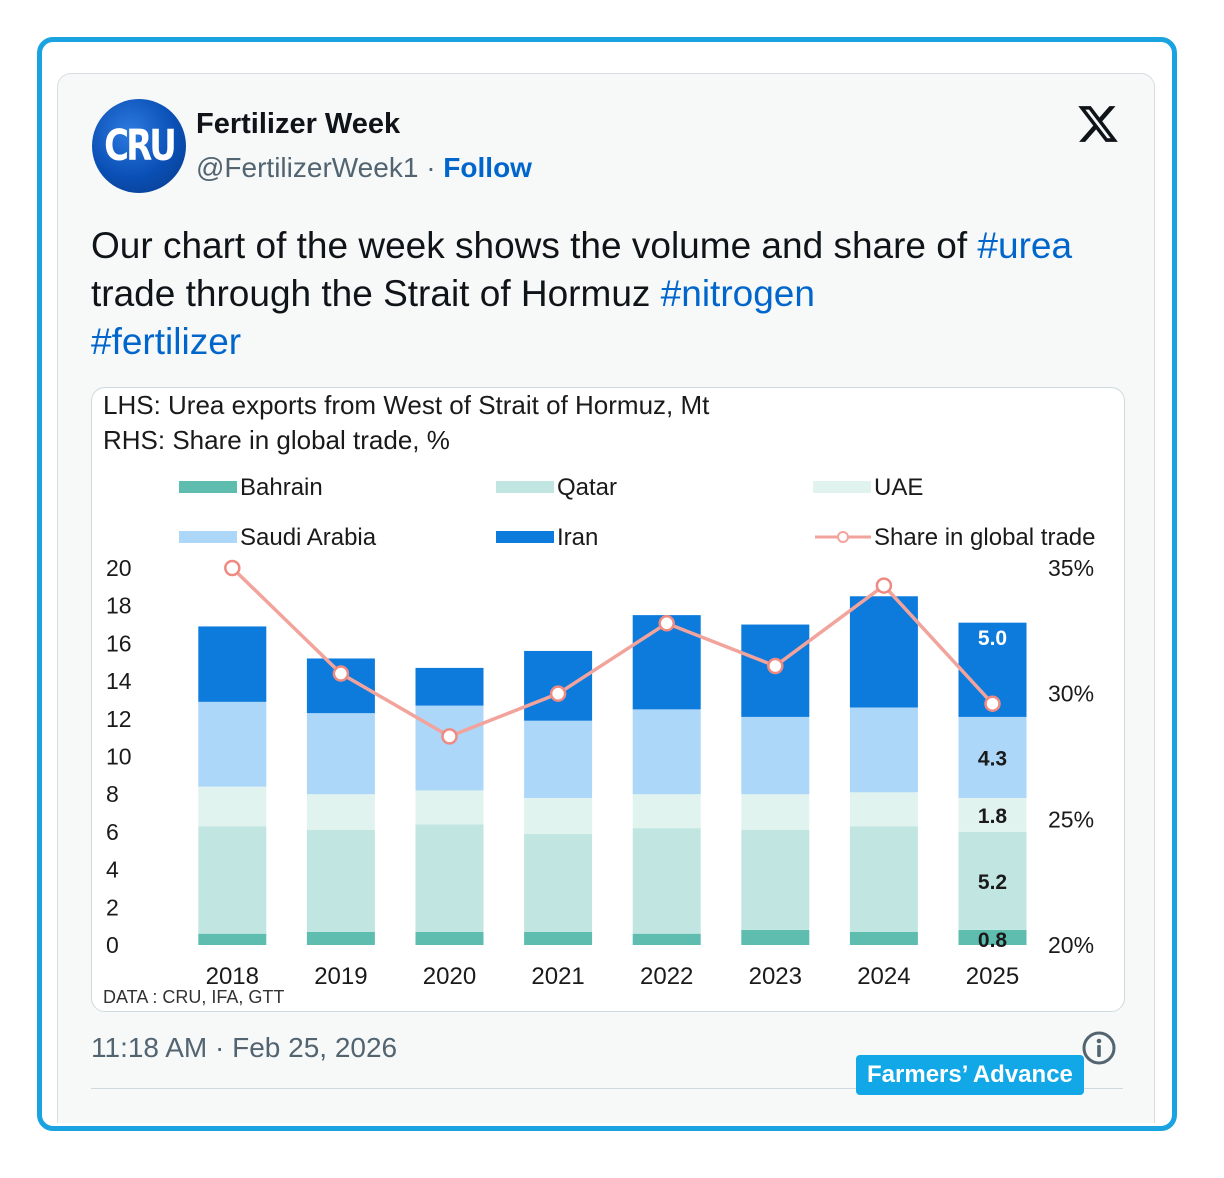 This screenshot has width=1224, height=1178. Describe the element at coordinates (558, 693) in the screenshot. I see `share-point-2021` at that location.